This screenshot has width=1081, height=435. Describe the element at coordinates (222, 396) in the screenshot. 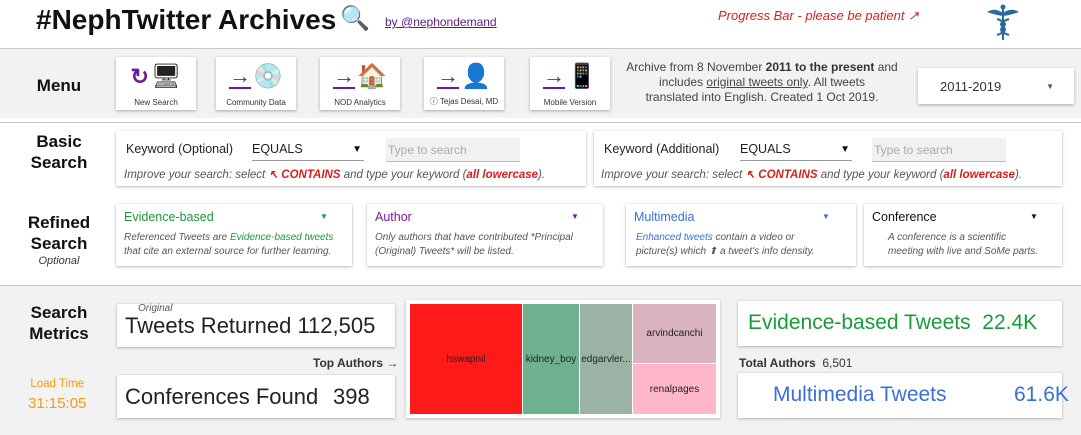

I see `conferences-label: Conferences Found` at that location.